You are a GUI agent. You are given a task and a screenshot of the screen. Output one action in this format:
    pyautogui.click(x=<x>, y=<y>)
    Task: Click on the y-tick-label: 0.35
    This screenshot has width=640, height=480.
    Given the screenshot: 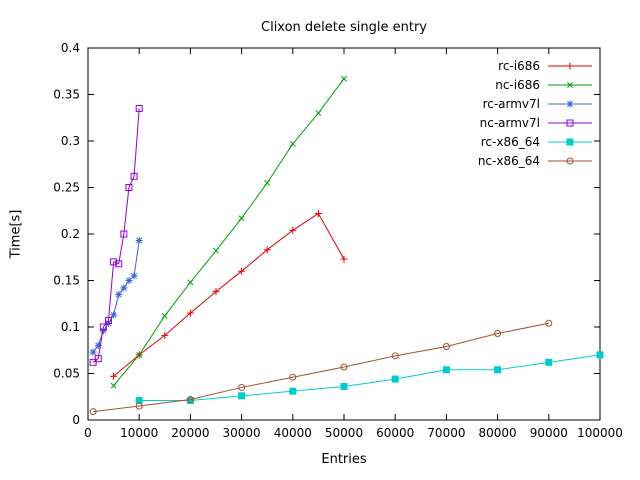 What is the action you would take?
    pyautogui.click(x=66, y=95)
    